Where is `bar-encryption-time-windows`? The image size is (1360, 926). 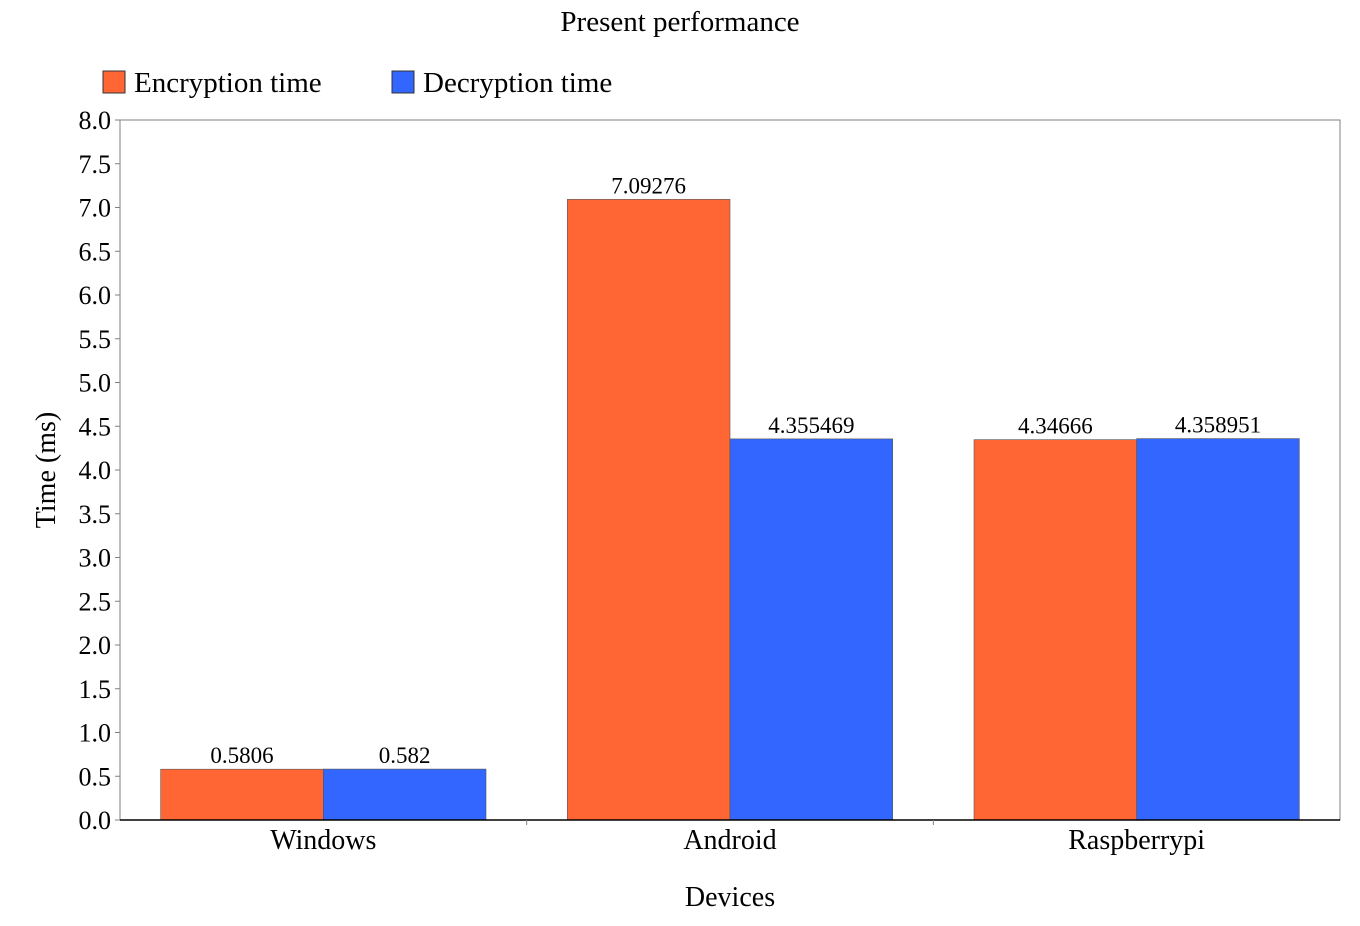
bar-encryption-time-windows is located at coordinates (242, 794).